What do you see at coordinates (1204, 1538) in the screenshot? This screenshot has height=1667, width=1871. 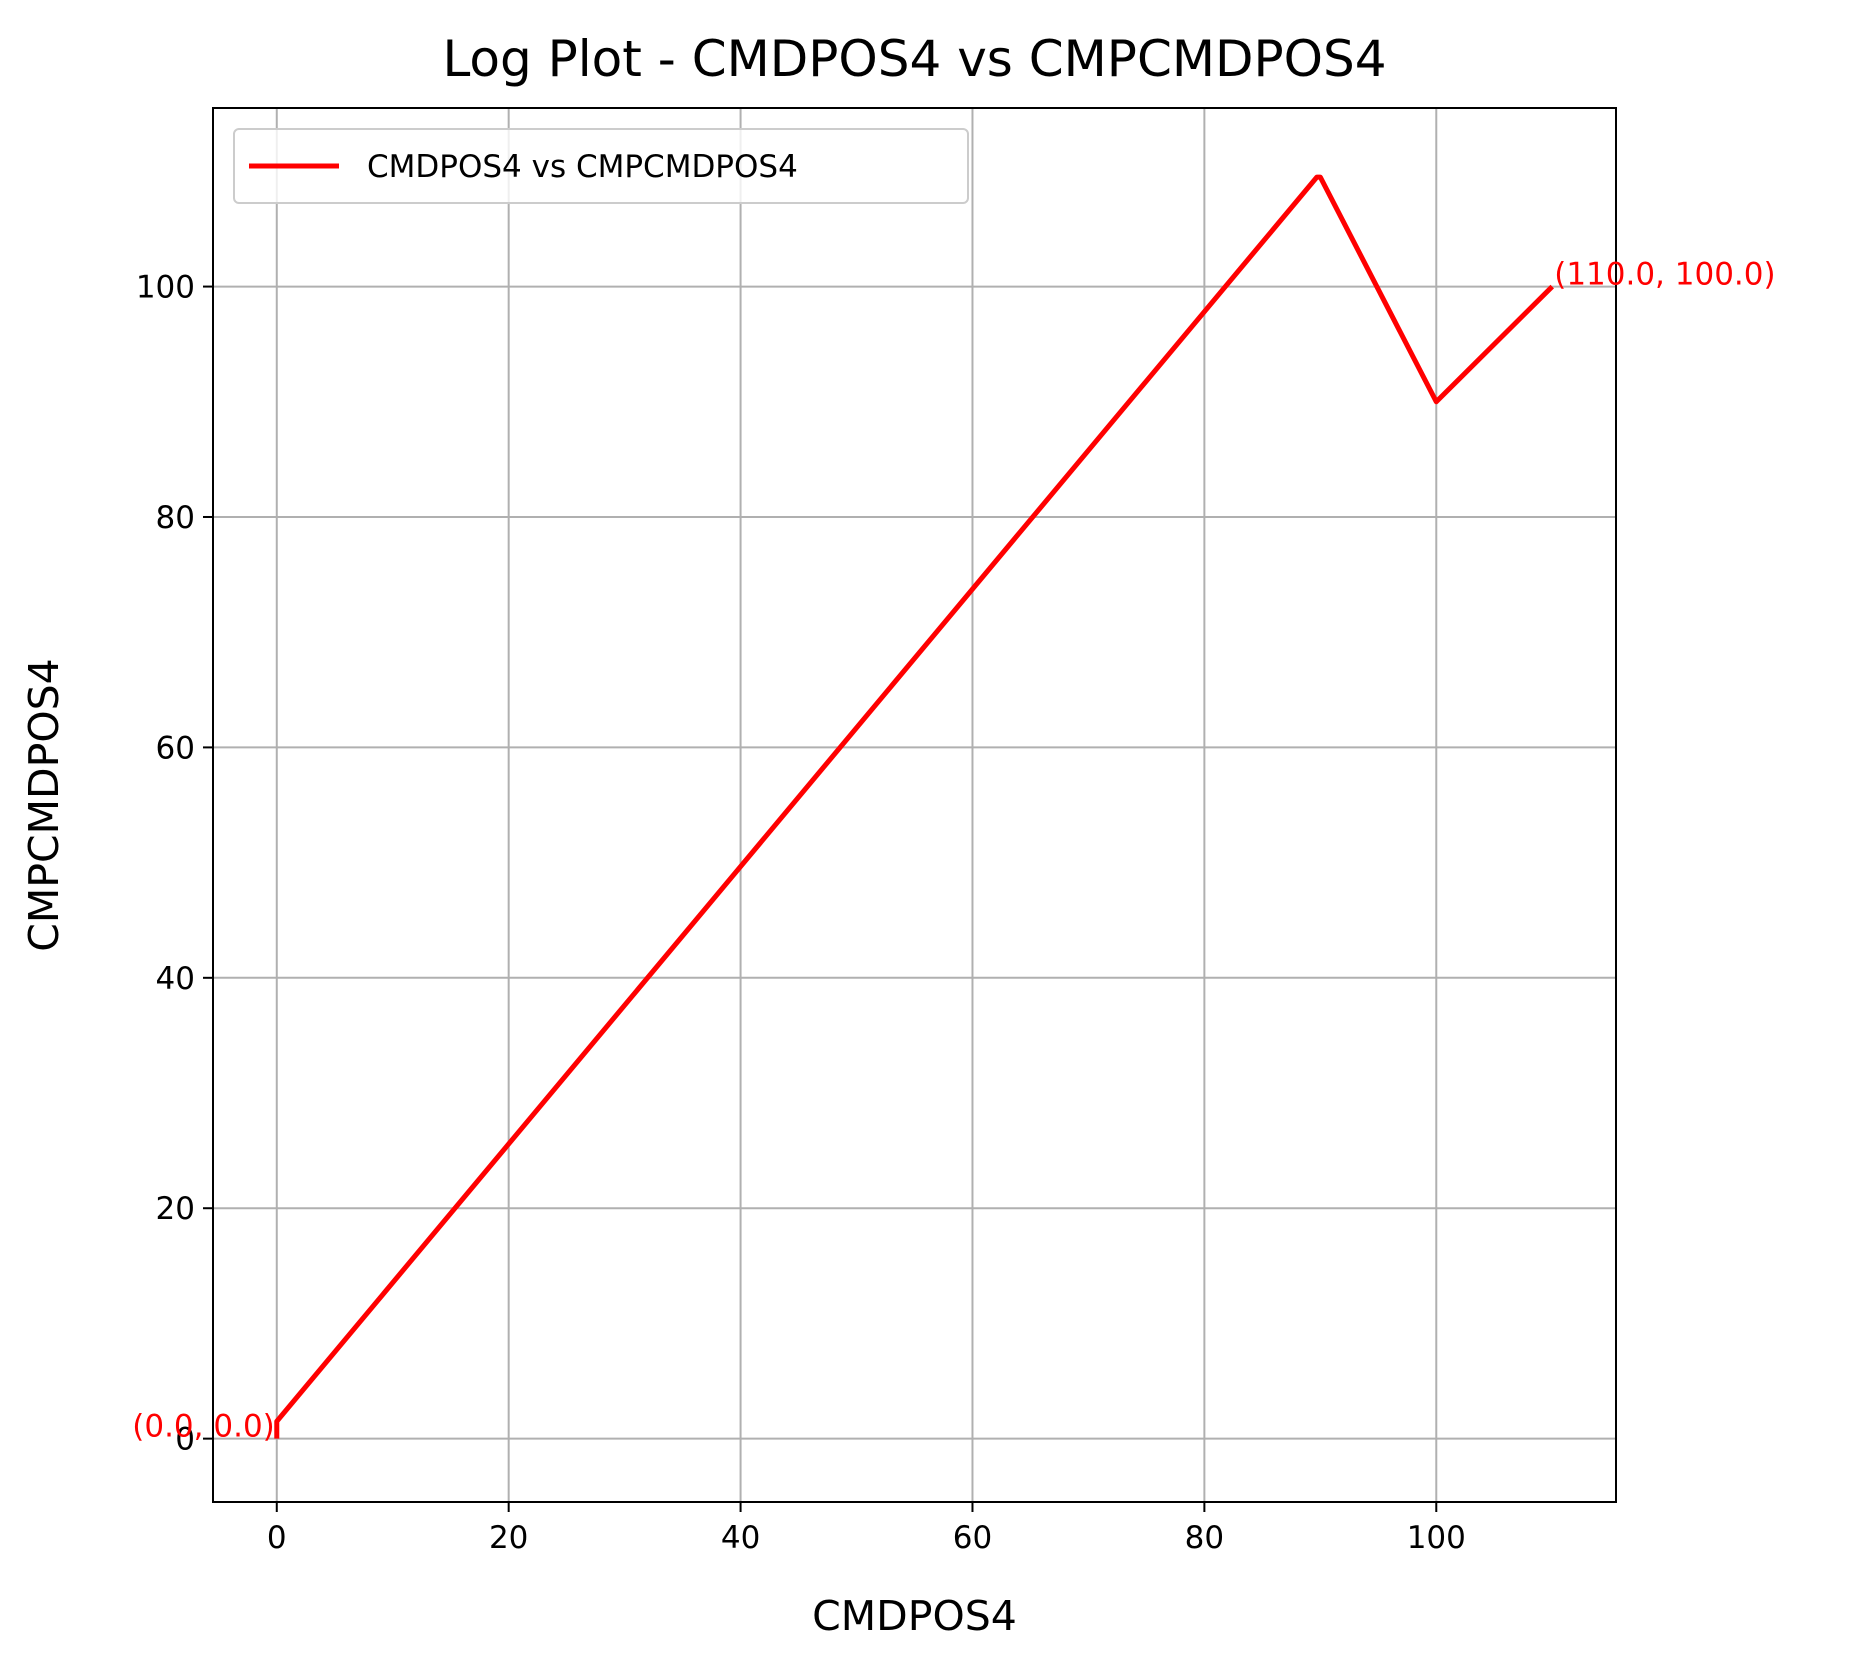 I see `x-tick-label: 80` at bounding box center [1204, 1538].